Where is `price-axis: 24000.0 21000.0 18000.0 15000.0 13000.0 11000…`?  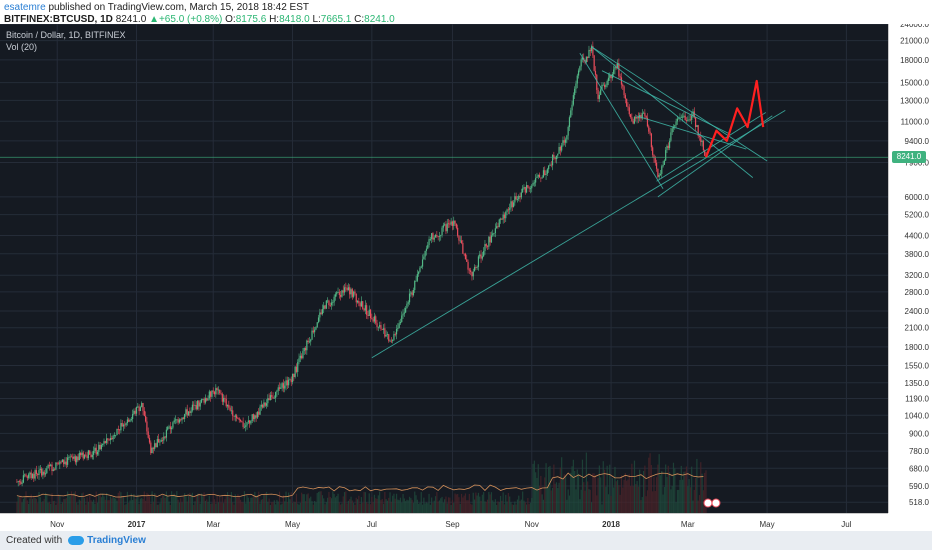
price-axis: 24000.0 21000.0 18000.0 15000.0 13000.0 11000… is located at coordinates (910, 266).